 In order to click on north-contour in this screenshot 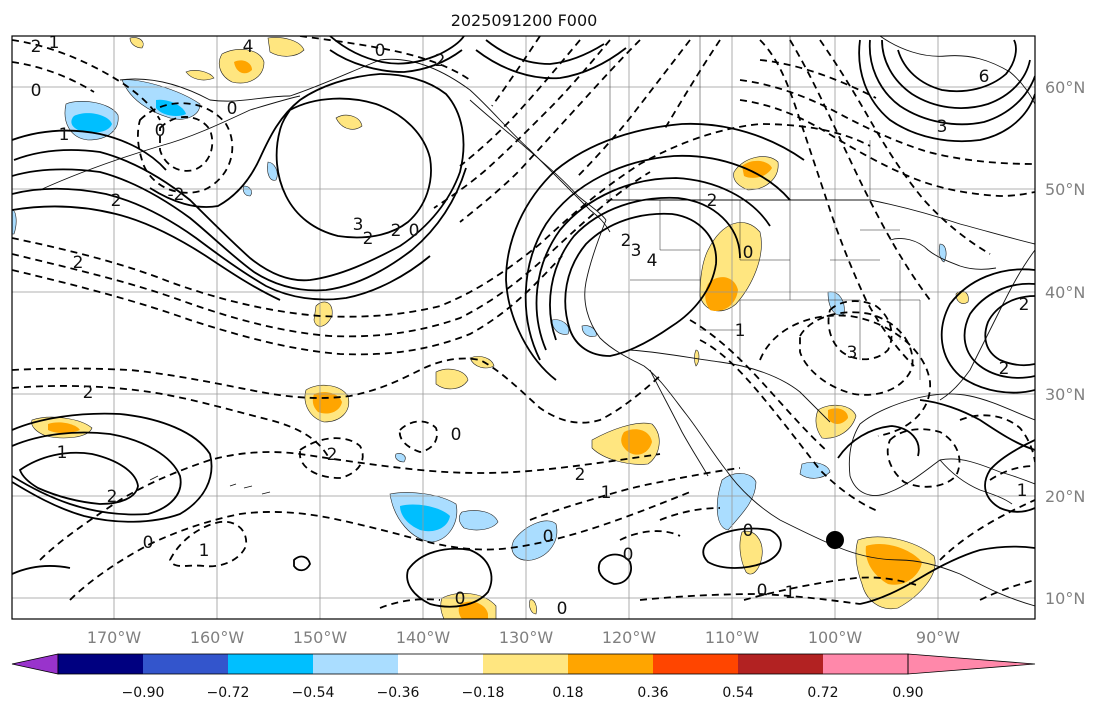, I will do `click(397, 50)`.